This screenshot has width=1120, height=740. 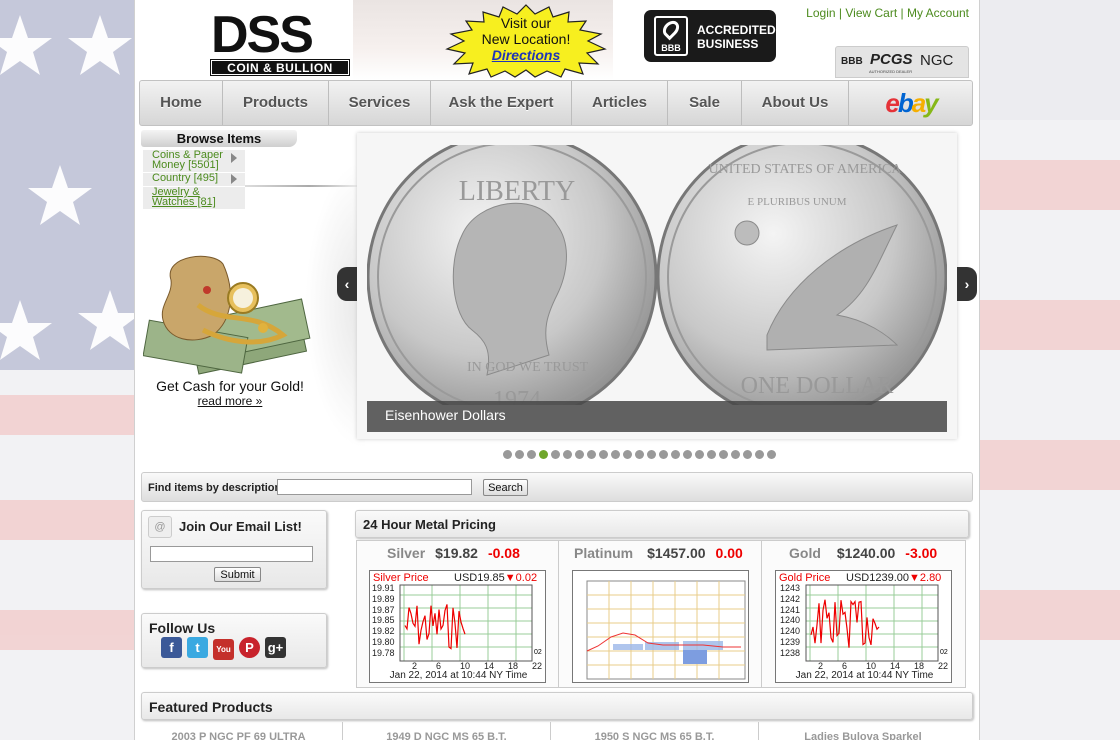 I want to click on ebay-letter-b: b, so click(x=905, y=103).